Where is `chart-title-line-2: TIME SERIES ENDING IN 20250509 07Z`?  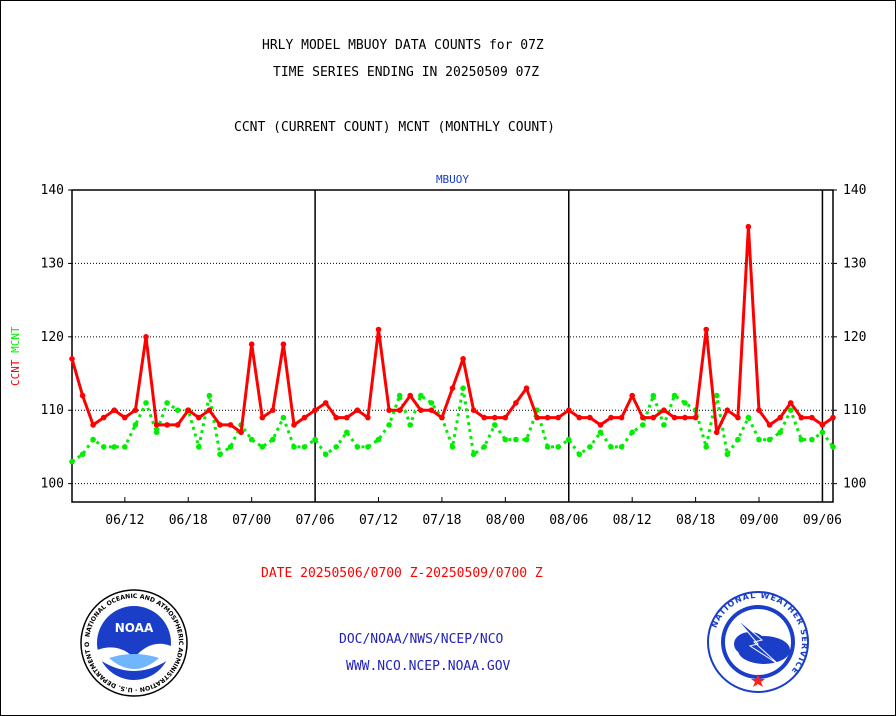 chart-title-line-2: TIME SERIES ENDING IN 20250509 07Z is located at coordinates (406, 72).